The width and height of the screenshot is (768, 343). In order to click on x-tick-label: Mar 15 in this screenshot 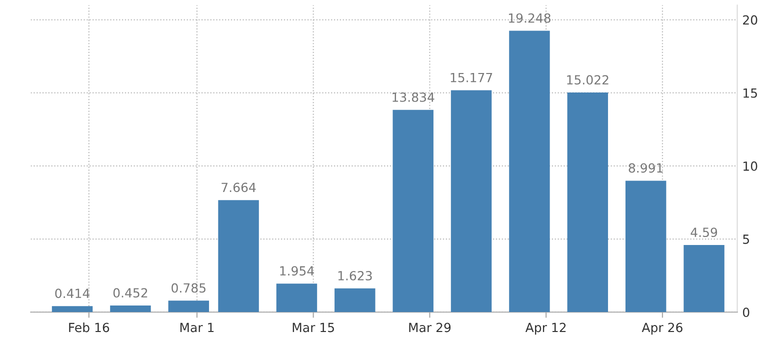, I will do `click(313, 327)`.